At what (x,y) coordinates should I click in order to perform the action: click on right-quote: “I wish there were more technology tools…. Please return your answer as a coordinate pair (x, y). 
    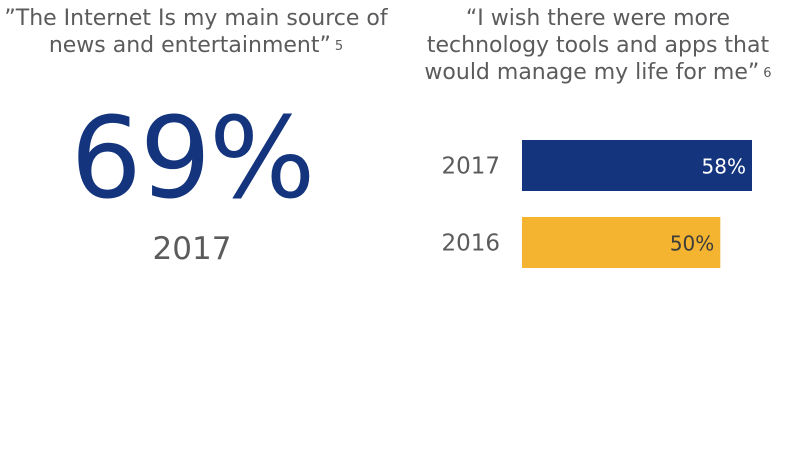
    Looking at the image, I should click on (598, 45).